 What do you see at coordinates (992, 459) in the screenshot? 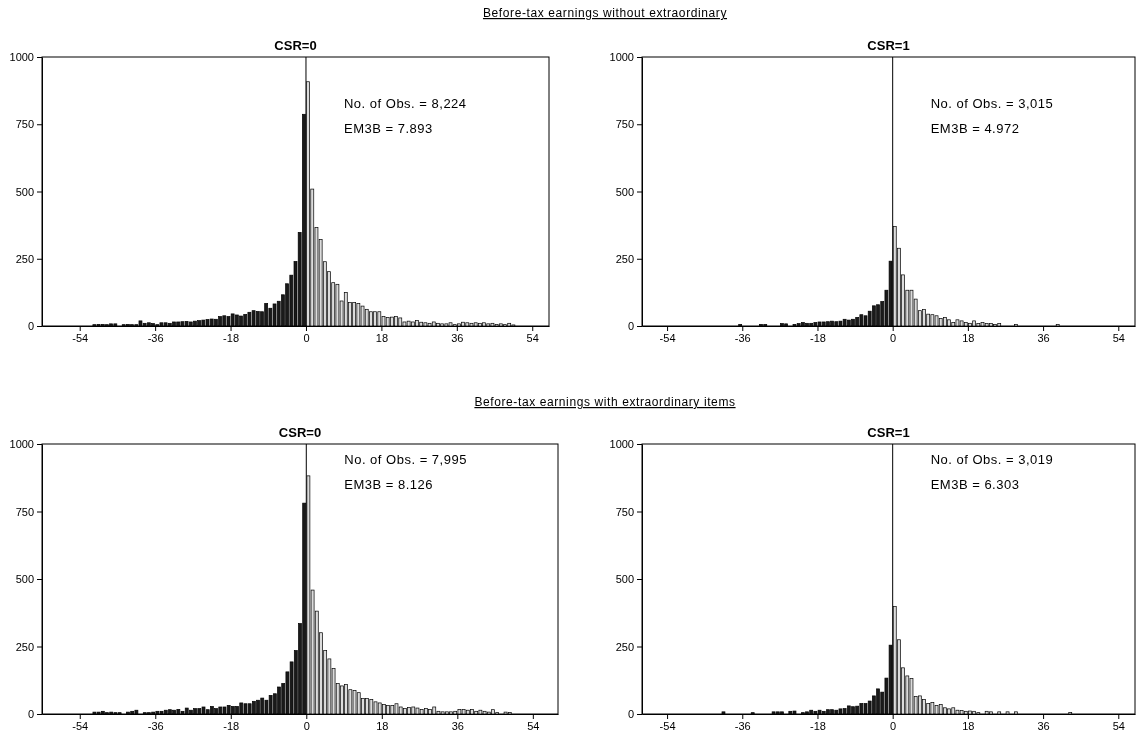
I see `annotation: No. of Obs. = 3,019` at bounding box center [992, 459].